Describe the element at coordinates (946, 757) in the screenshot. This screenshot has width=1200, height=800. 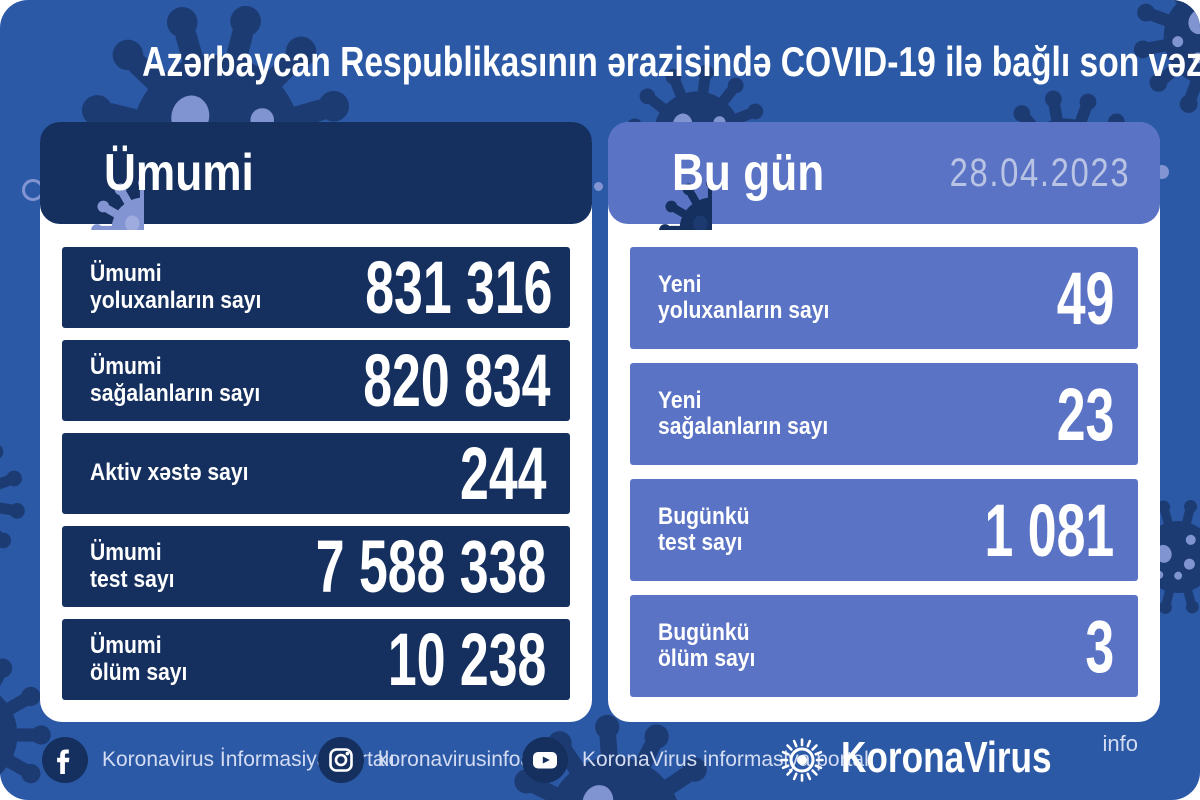
I see `logo-text: KoronaVirus` at that location.